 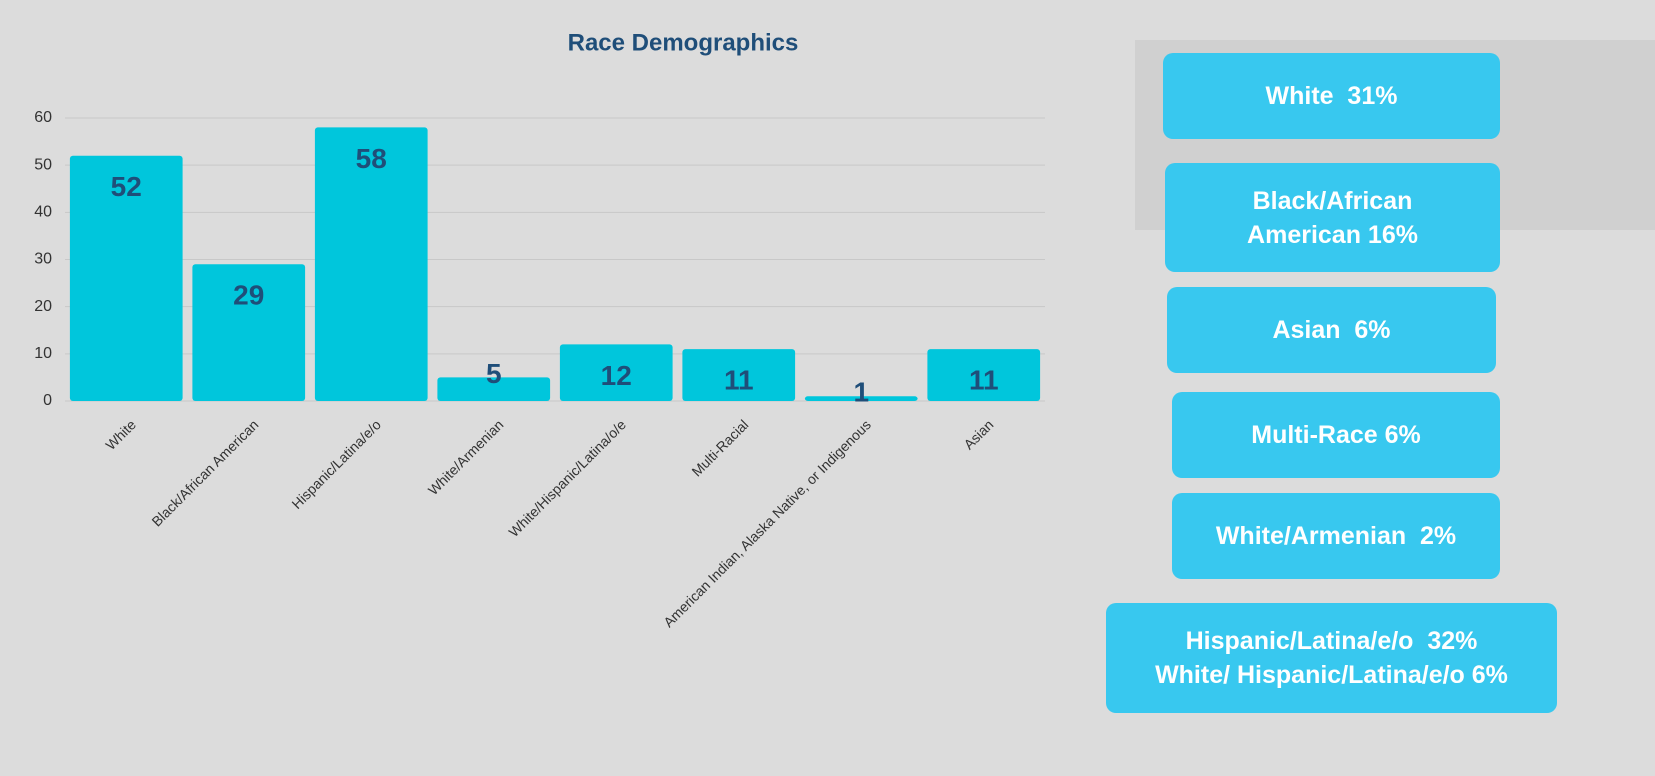 What do you see at coordinates (494, 373) in the screenshot?
I see `data-label: 5` at bounding box center [494, 373].